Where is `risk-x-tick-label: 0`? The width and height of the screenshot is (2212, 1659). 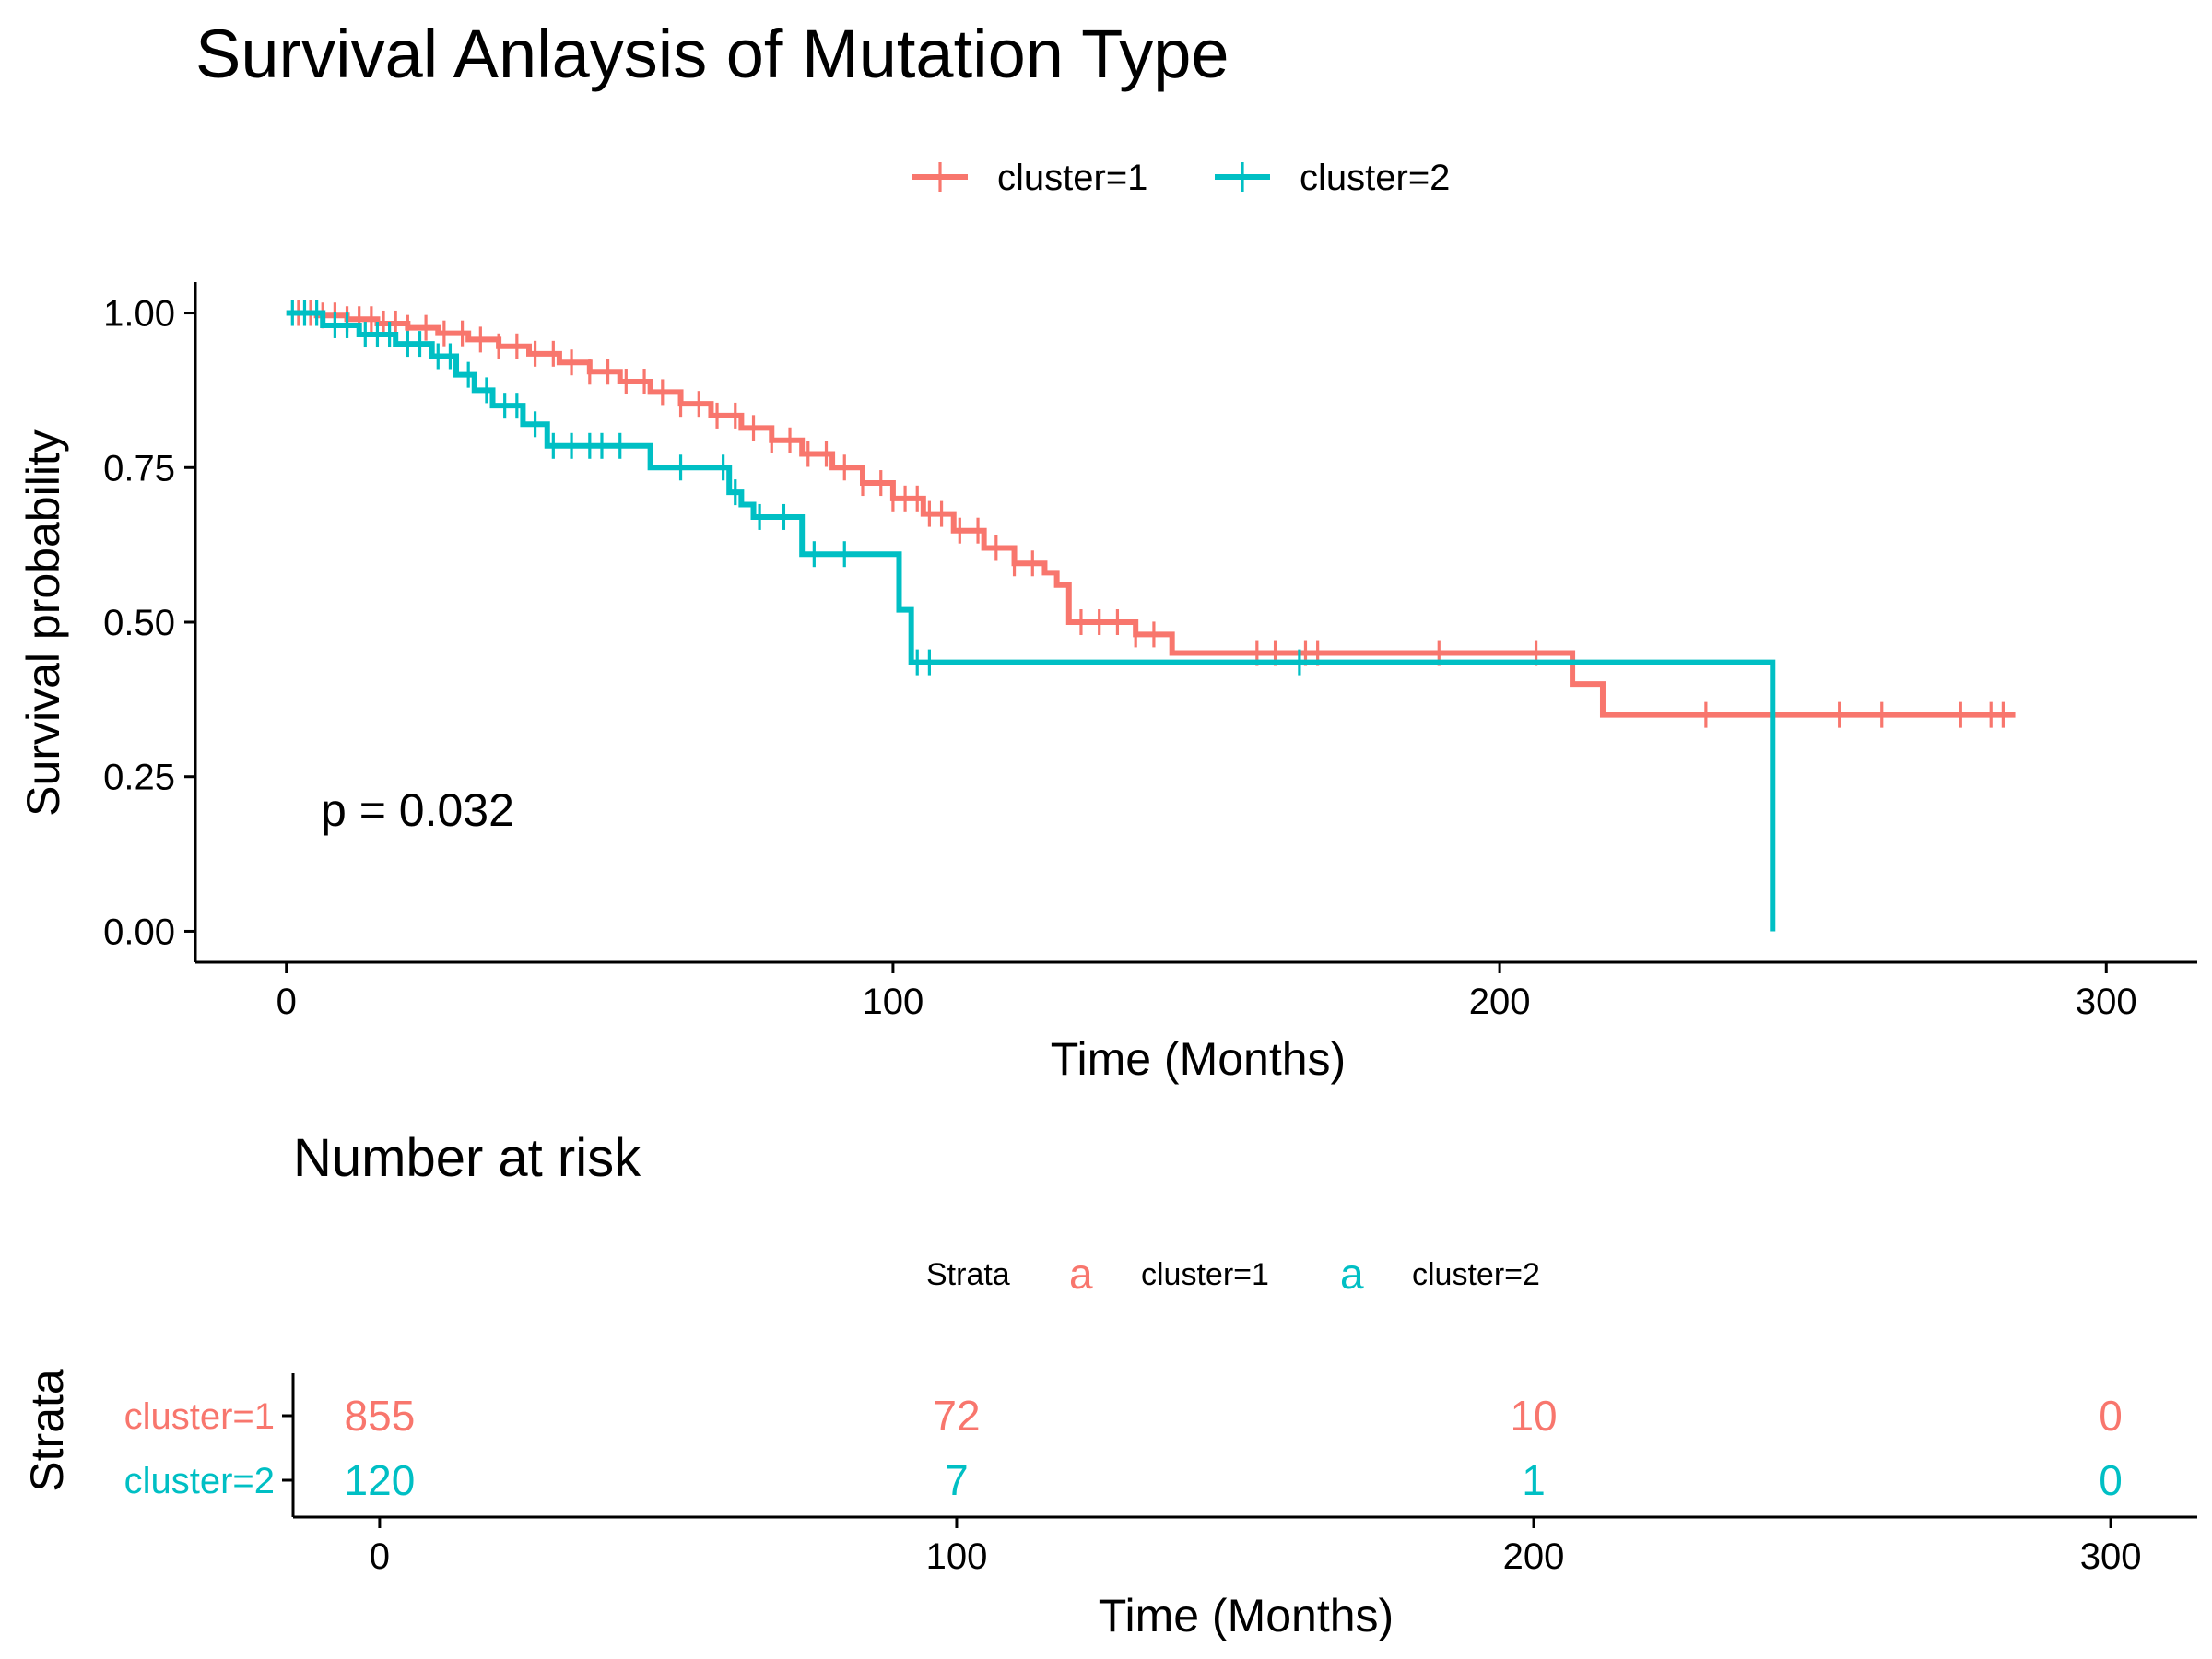 risk-x-tick-label: 0 is located at coordinates (380, 1556).